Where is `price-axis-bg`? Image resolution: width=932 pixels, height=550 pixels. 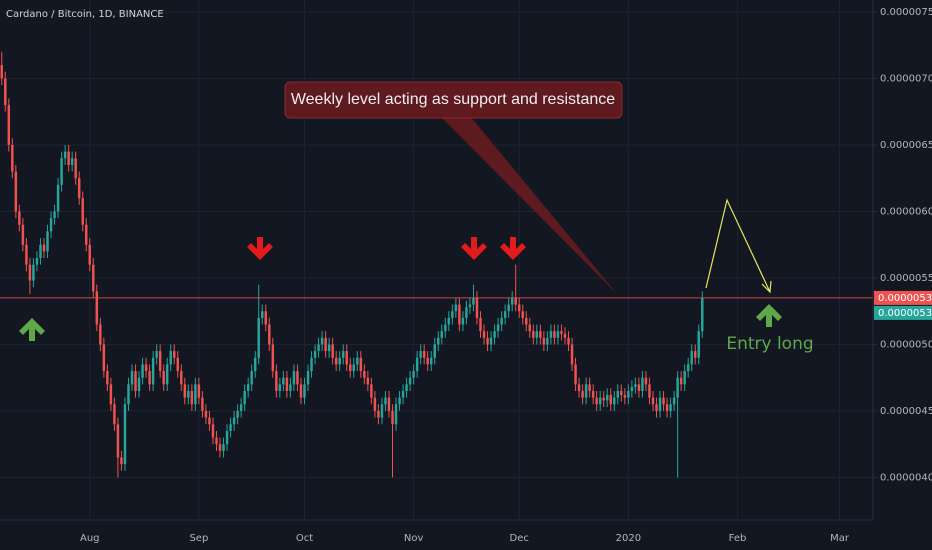
price-axis-bg is located at coordinates (902, 275).